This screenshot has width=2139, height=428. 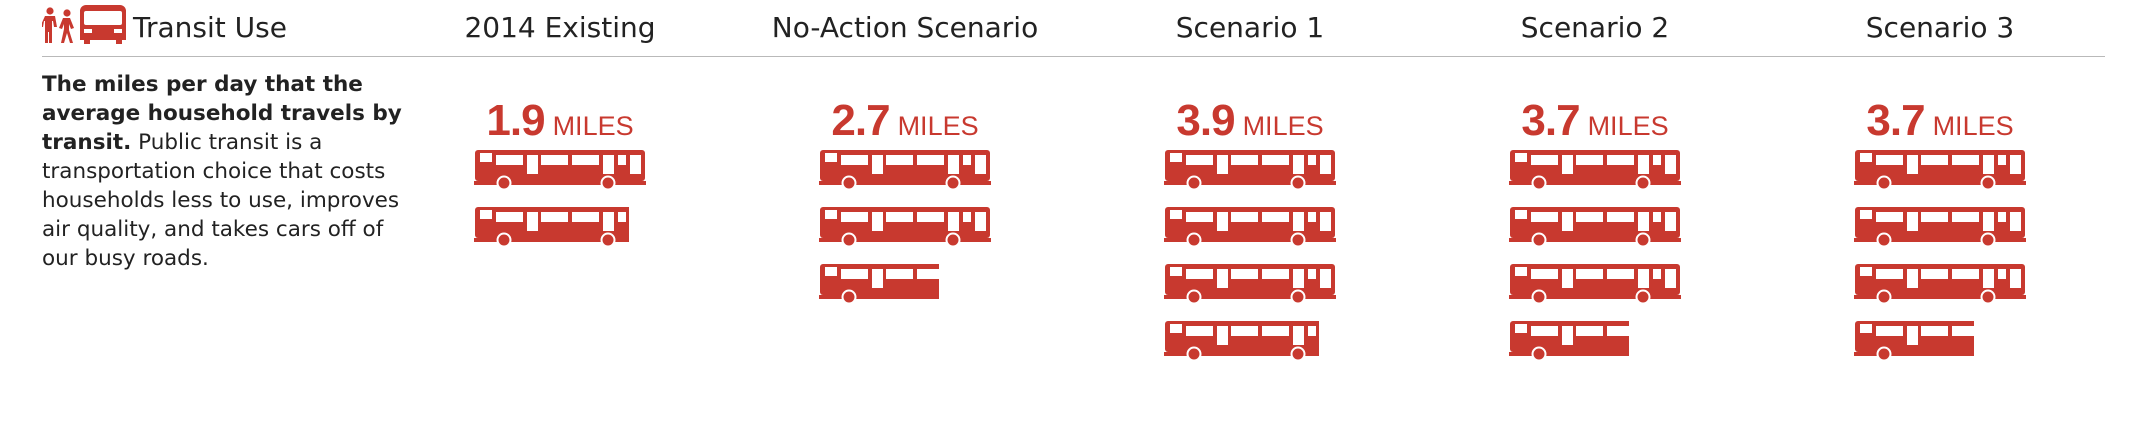 I want to click on value-label-scenario-3: 3.7 MILES, so click(x=1939, y=121).